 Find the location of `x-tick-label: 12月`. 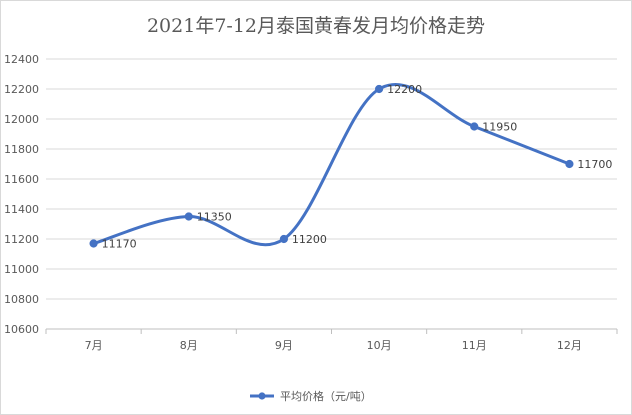

x-tick-label: 12月 is located at coordinates (569, 345).